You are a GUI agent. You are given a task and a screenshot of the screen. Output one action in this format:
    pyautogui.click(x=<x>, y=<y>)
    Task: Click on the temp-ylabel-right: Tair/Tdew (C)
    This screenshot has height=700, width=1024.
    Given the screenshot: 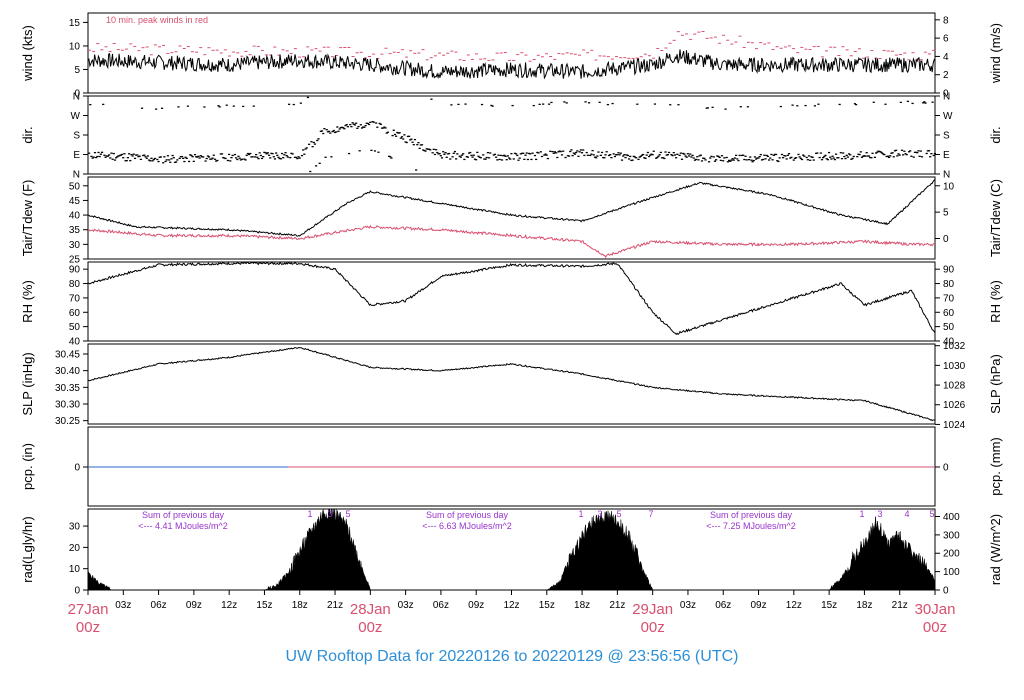 What is the action you would take?
    pyautogui.click(x=995, y=218)
    